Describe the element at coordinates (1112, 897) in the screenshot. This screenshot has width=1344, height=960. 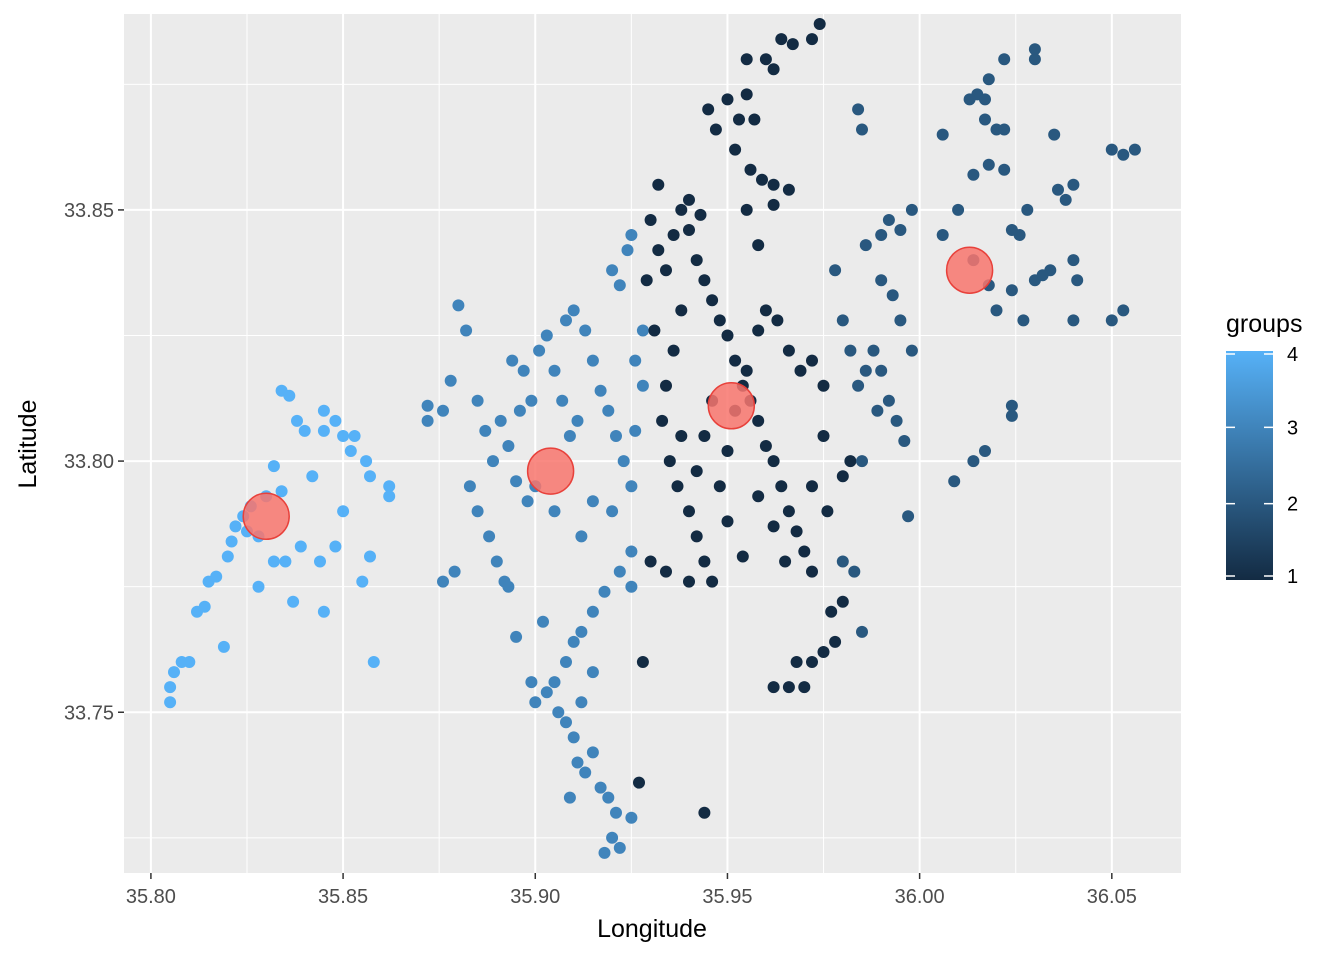
I see `x-tick-label: 36.05` at that location.